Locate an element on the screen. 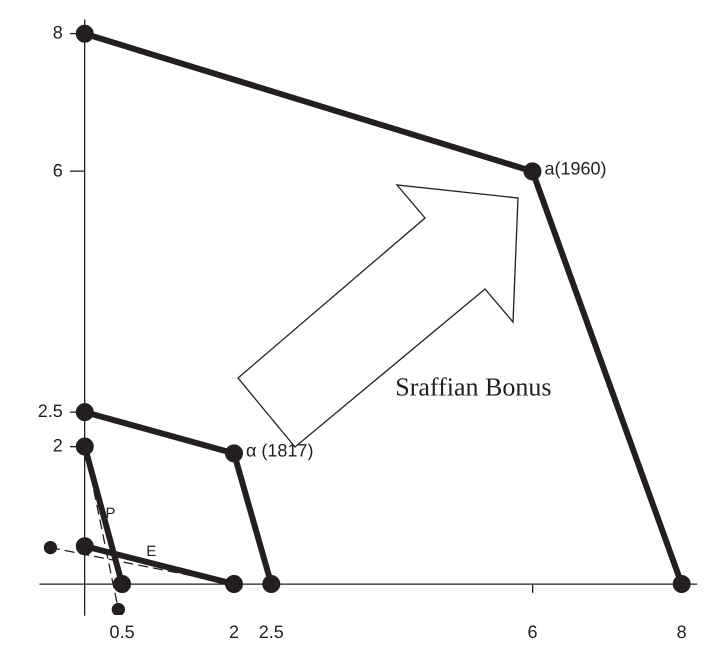 This screenshot has height=657, width=717. y-tick-label: 6 is located at coordinates (57, 170).